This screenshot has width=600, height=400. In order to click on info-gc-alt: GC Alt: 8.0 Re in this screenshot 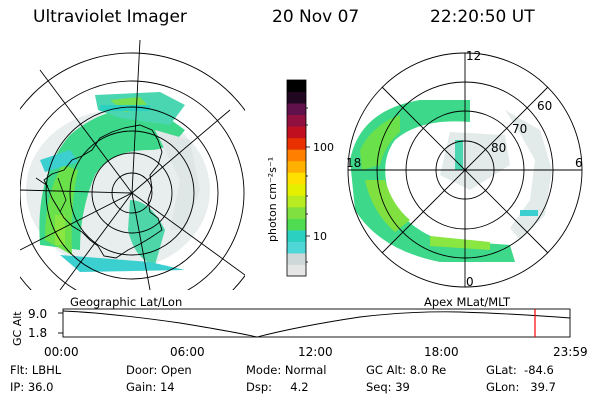, I will do `click(406, 370)`.